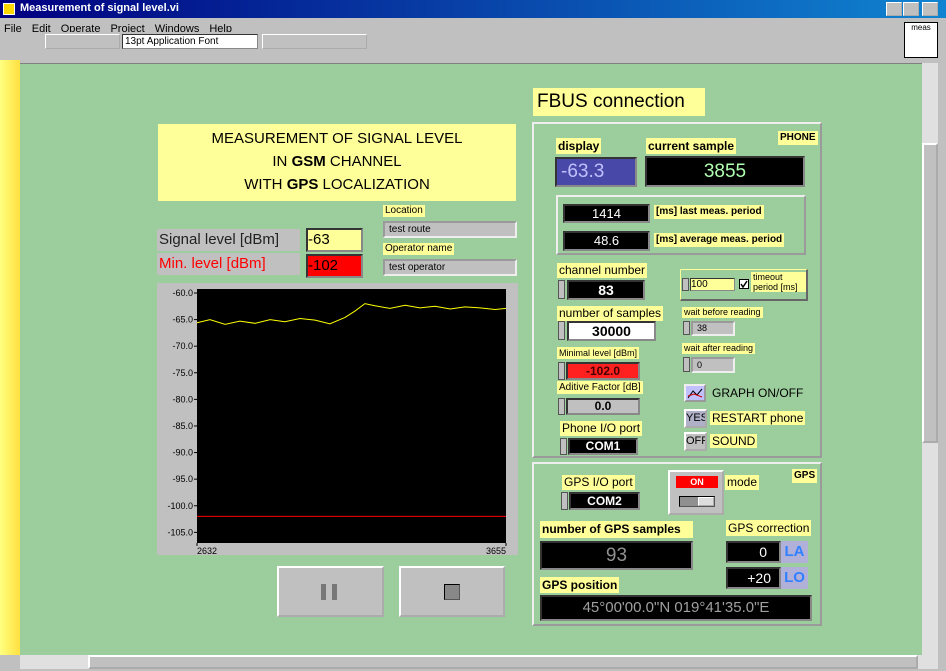  I want to click on text: LOCALIZATION, so click(374, 184).